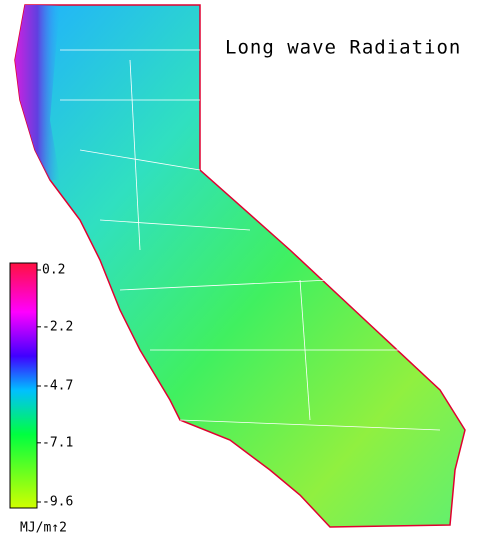 The image size is (500, 550). What do you see at coordinates (57, 502) in the screenshot?
I see `colorbar-tick-label: -9.6` at bounding box center [57, 502].